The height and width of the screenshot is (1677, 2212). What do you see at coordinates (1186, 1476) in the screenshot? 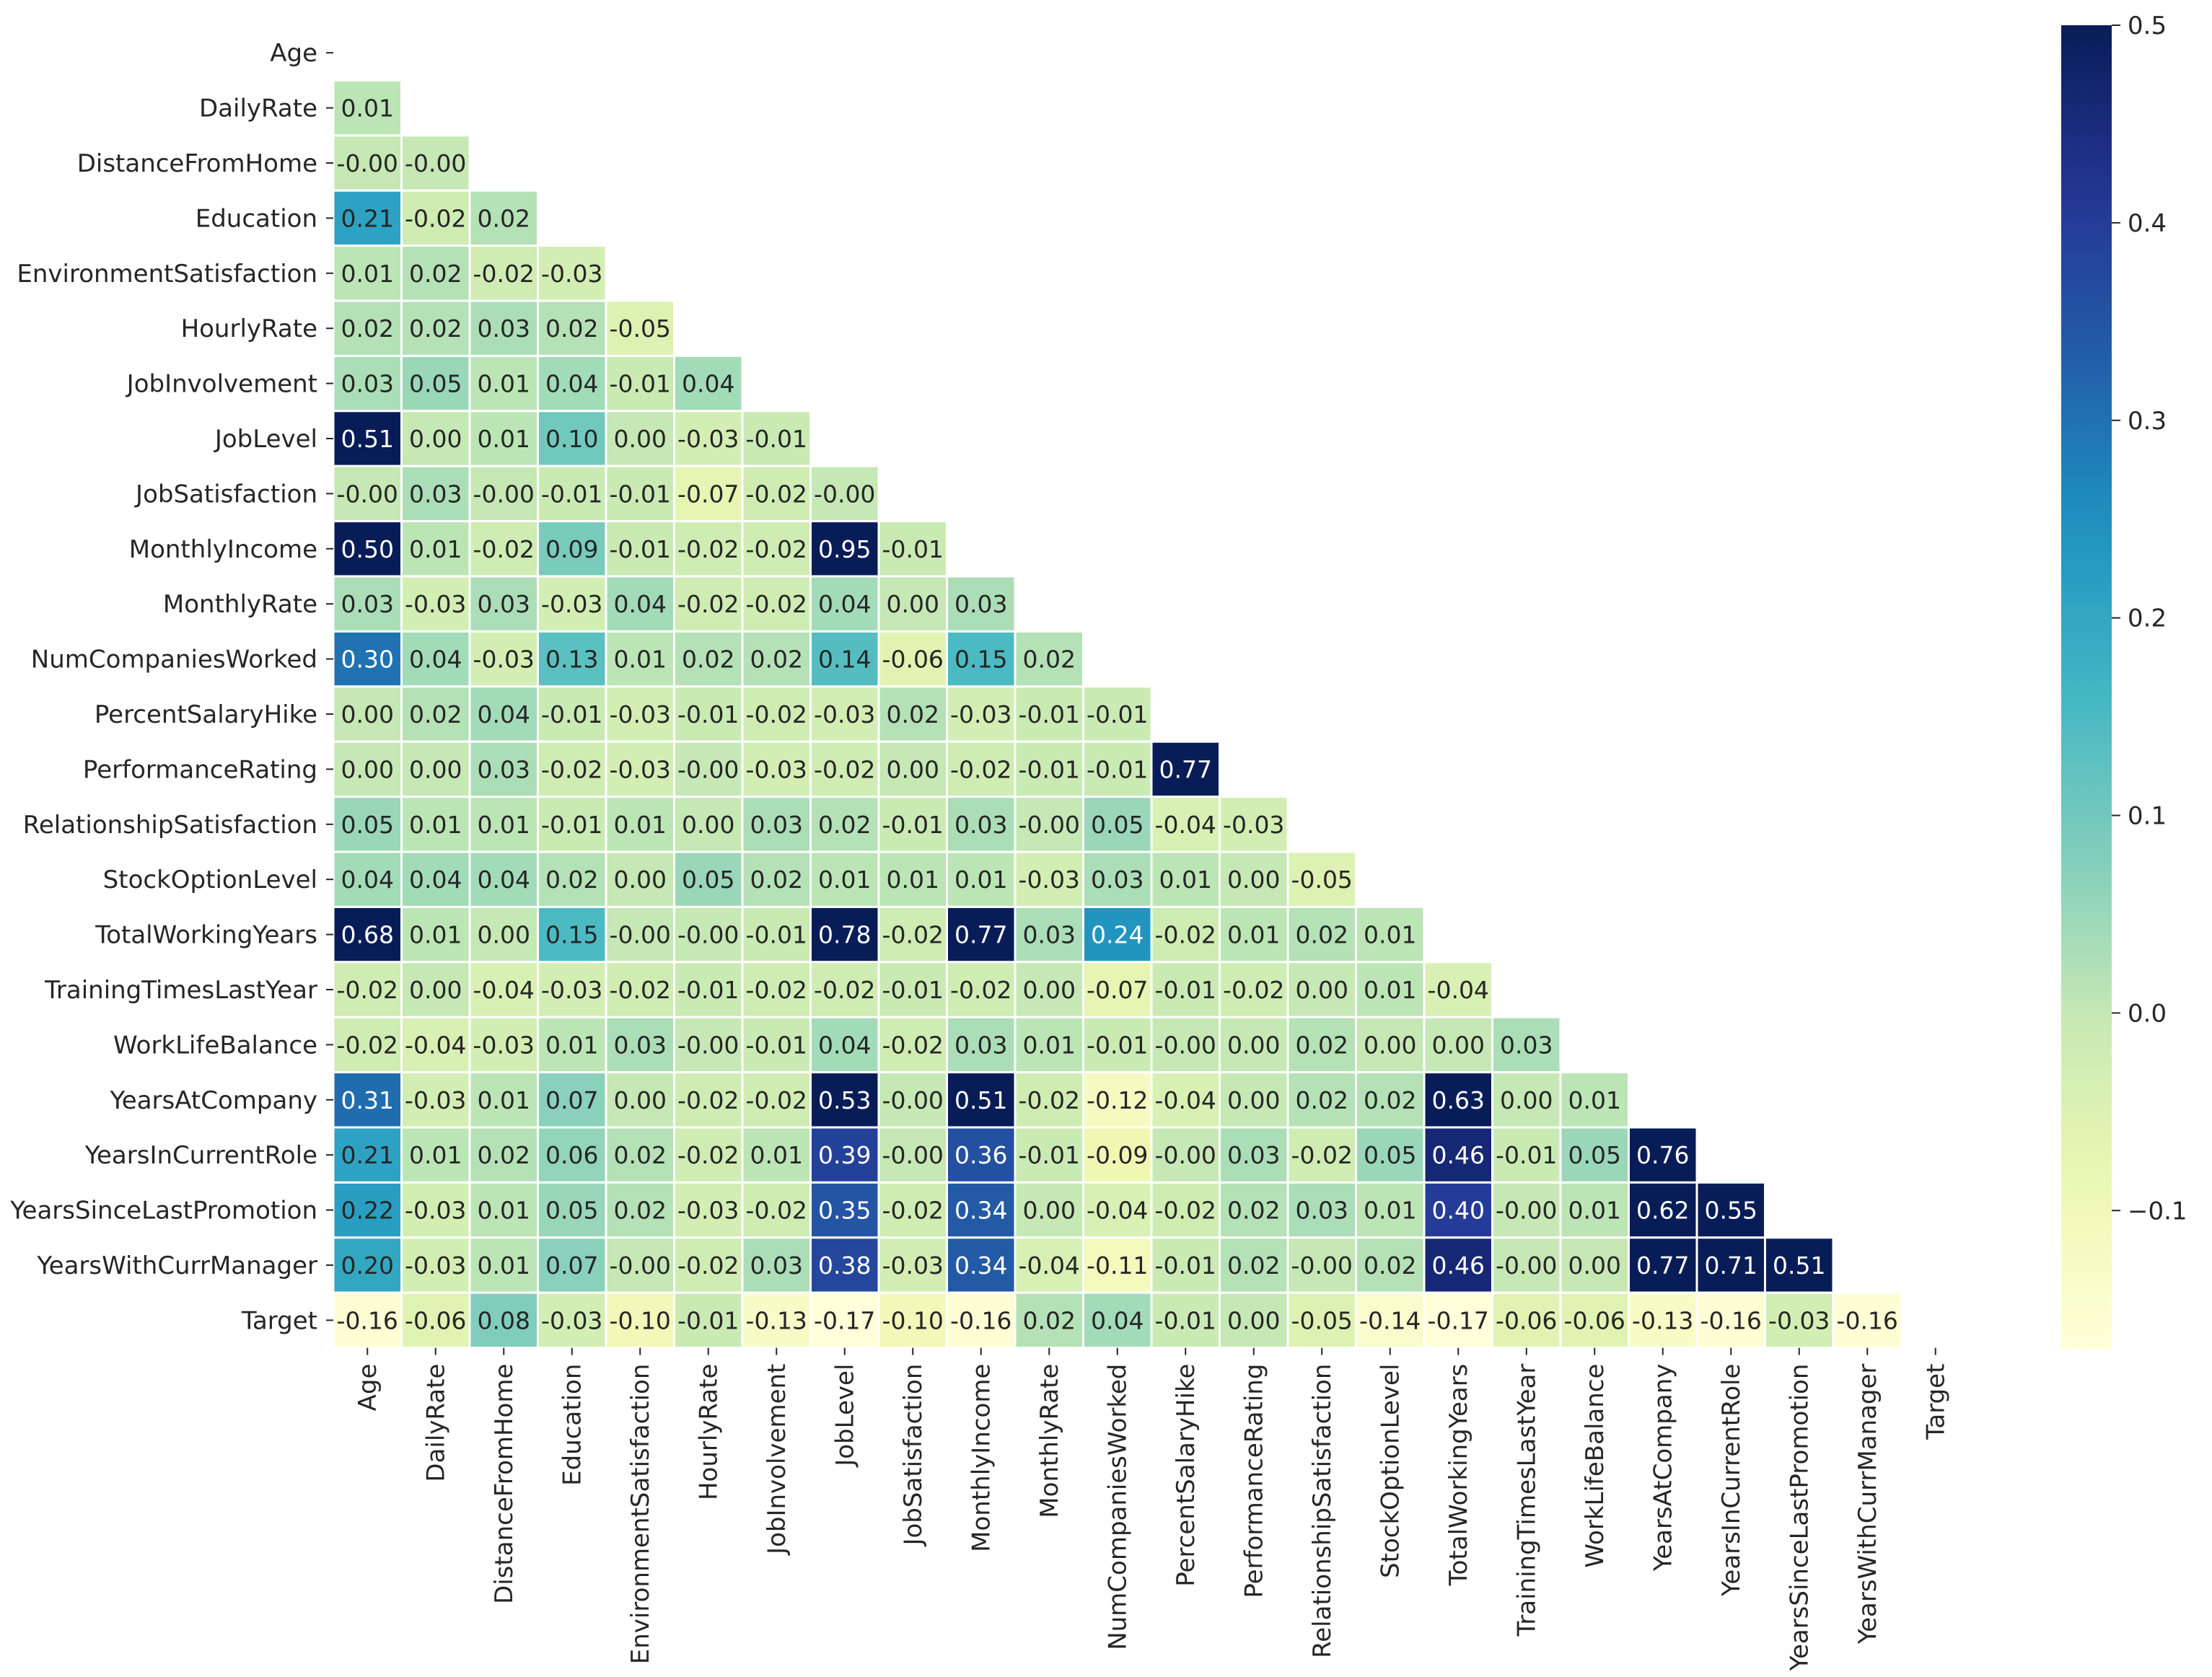
I see `x-tick-label: PercentSalaryHike` at bounding box center [1186, 1476].